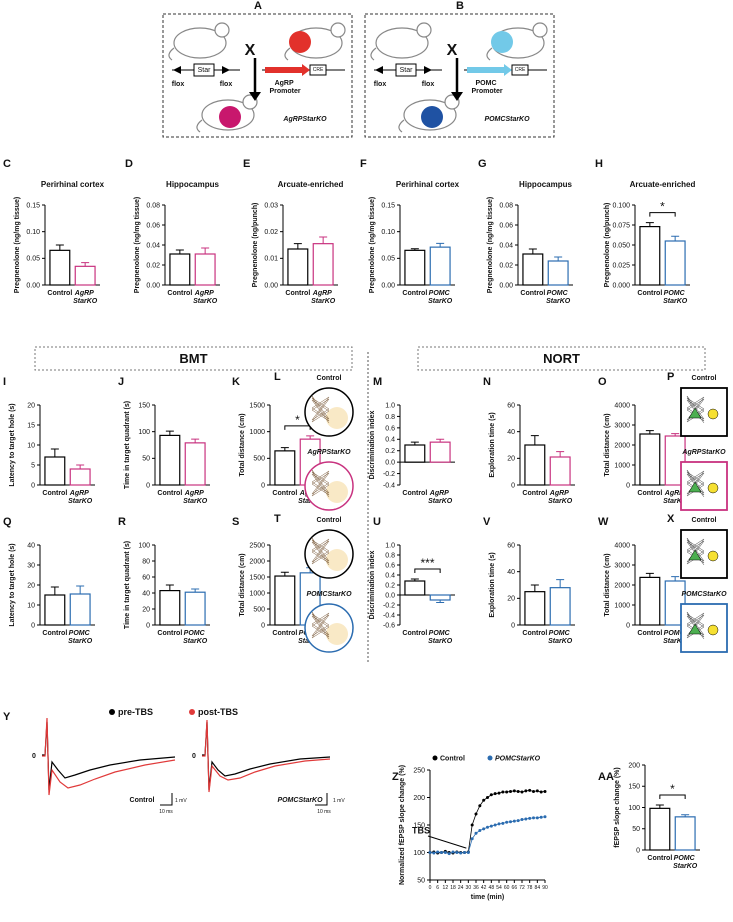 The height and width of the screenshot is (922, 733). I want to click on x-tick-label: AgRP StarKO, so click(85, 297).